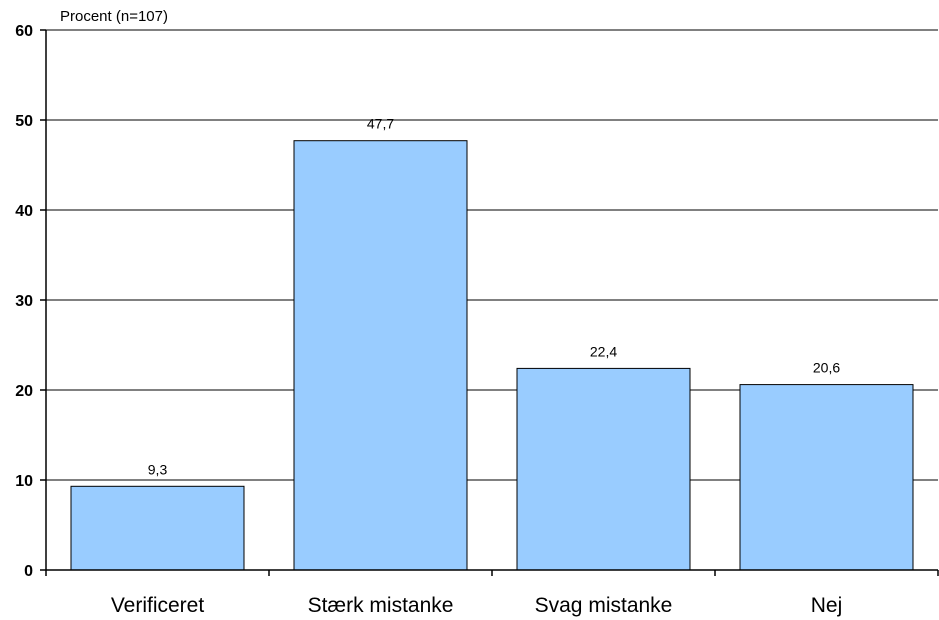 The width and height of the screenshot is (939, 620). I want to click on y-tick-label: 40, so click(24, 211).